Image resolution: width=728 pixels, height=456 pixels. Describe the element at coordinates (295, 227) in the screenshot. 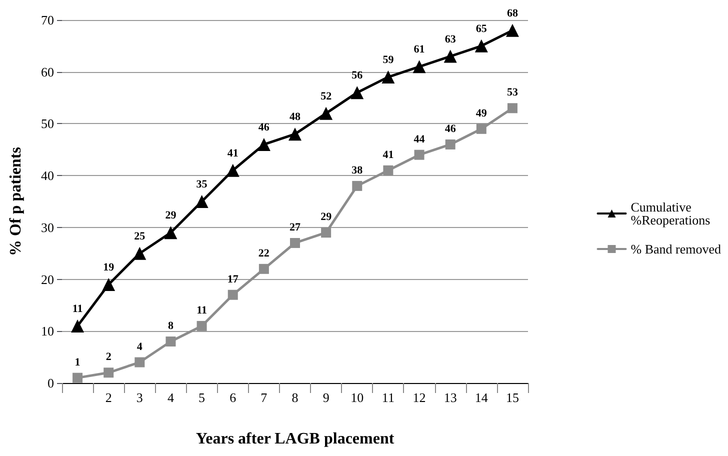

I see `data-label: 27` at that location.